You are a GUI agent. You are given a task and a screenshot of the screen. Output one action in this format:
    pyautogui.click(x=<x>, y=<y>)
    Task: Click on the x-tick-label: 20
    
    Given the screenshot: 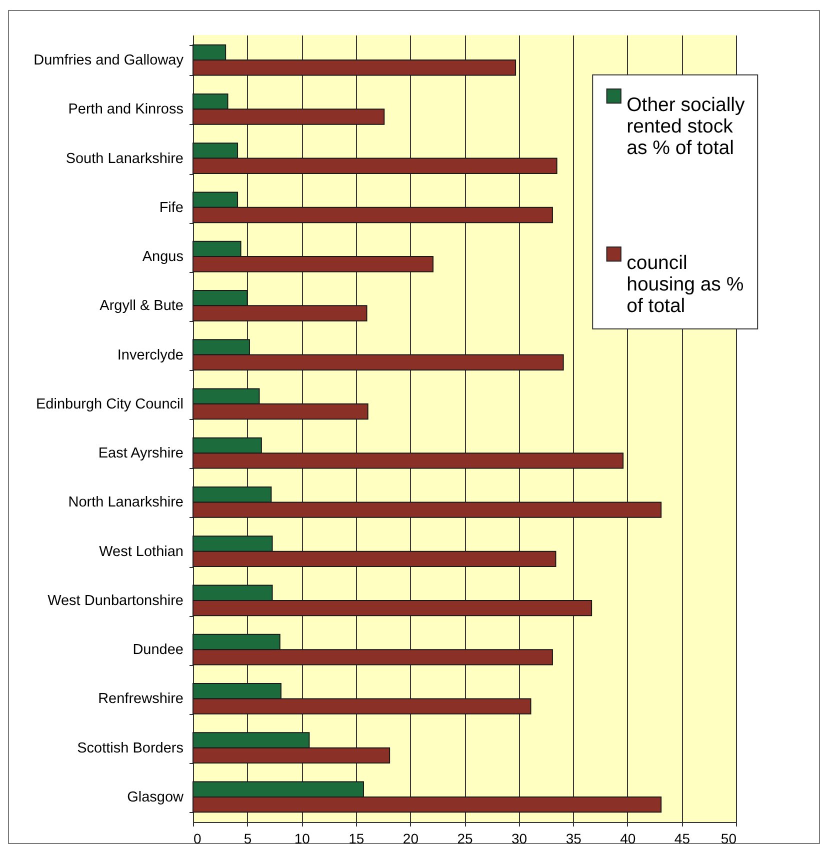 What is the action you would take?
    pyautogui.click(x=410, y=838)
    